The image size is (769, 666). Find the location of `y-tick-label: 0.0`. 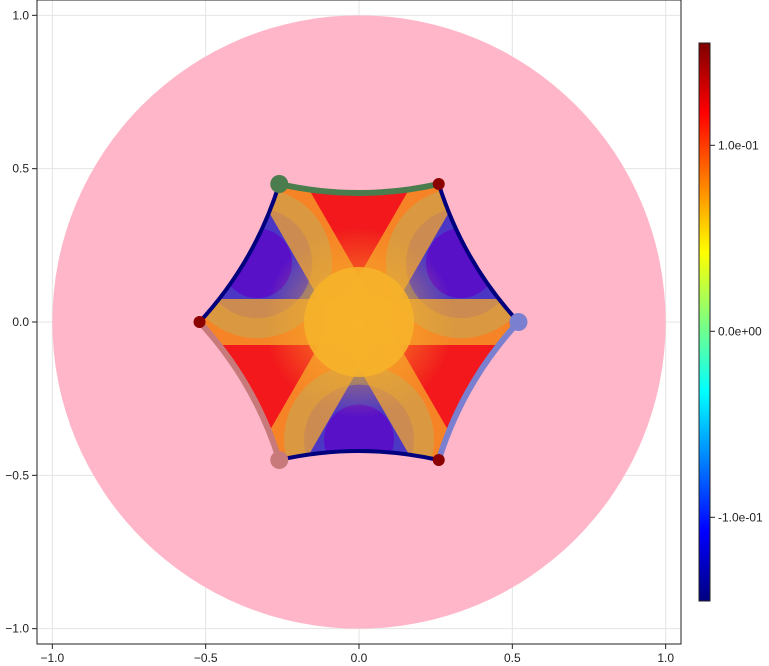

y-tick-label: 0.0 is located at coordinates (20, 322).